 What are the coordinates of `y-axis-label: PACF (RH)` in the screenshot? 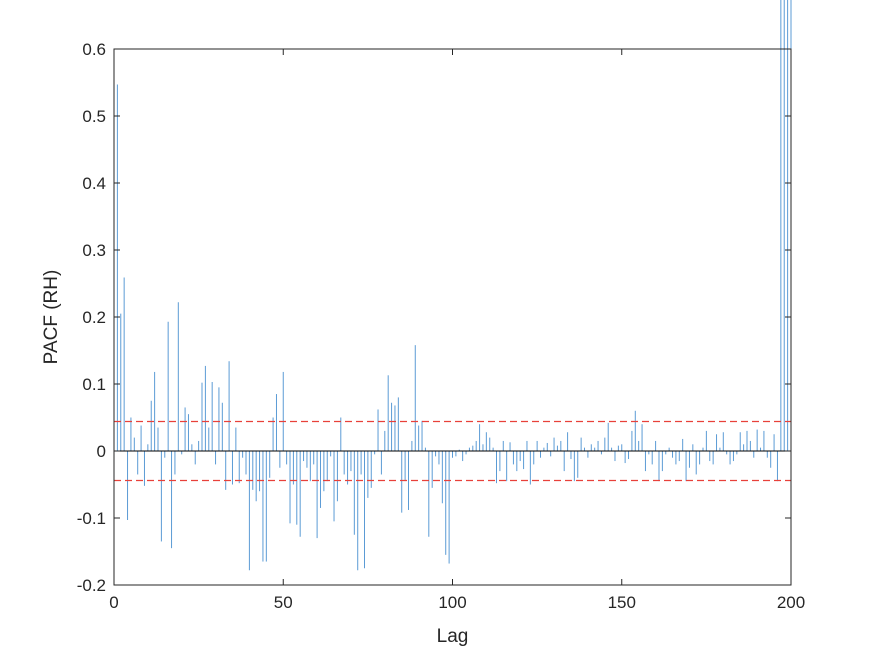 It's located at (51, 317).